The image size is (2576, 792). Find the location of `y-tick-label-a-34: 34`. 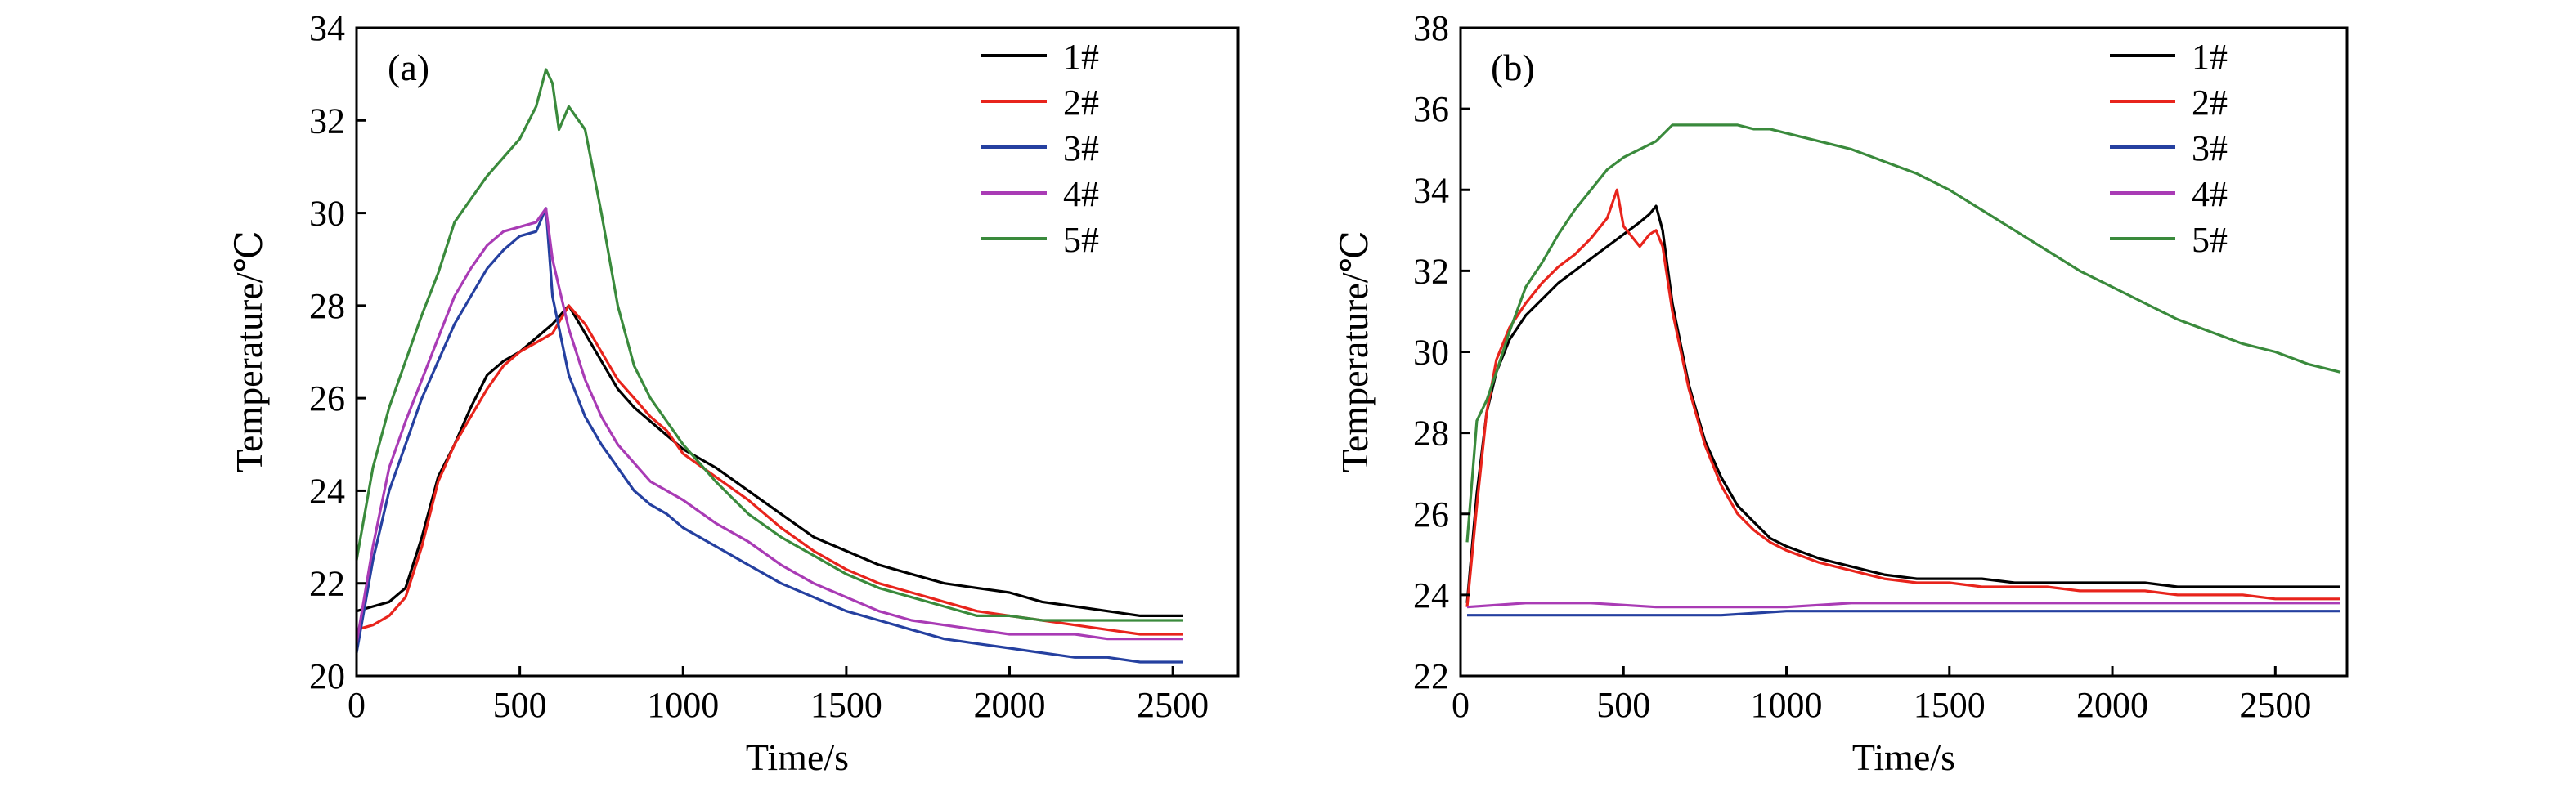

y-tick-label-a-34: 34 is located at coordinates (327, 28).